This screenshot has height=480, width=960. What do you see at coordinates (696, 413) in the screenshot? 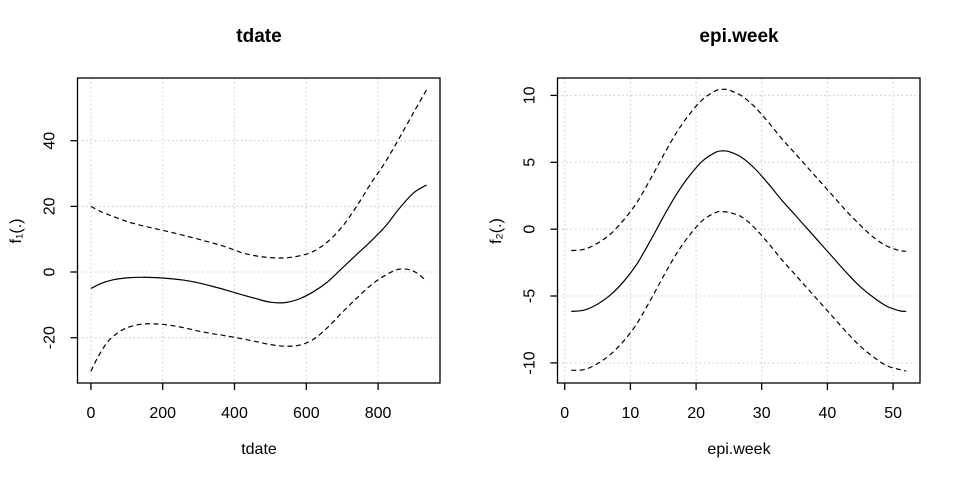
I see `x-tick-label: 20` at bounding box center [696, 413].